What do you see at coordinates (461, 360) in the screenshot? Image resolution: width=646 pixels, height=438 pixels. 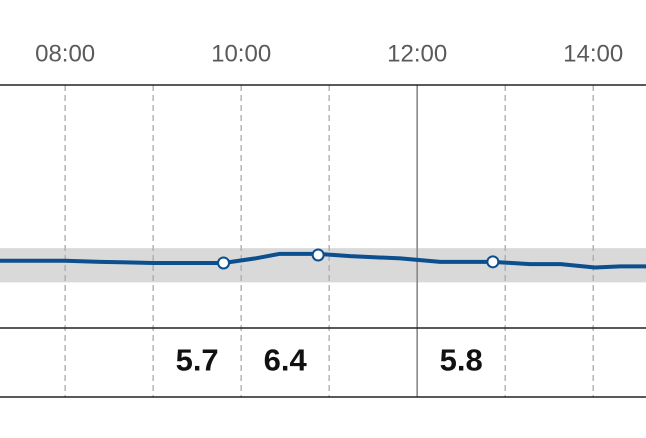 I see `data-label: 5.8` at bounding box center [461, 360].